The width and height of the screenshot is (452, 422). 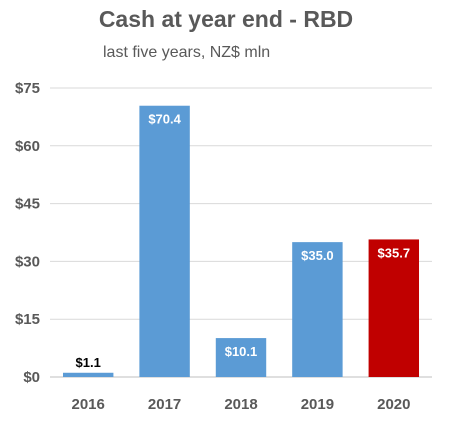 I want to click on data-label: $10.1, so click(x=241, y=351).